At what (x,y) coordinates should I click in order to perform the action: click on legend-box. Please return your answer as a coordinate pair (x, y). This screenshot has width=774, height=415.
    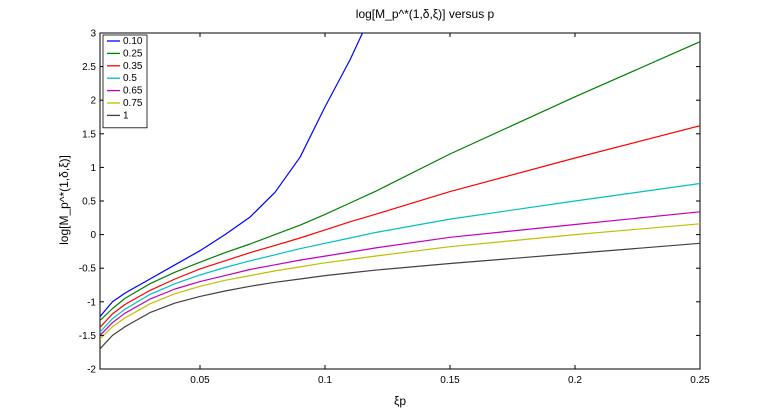
    Looking at the image, I should click on (125, 81).